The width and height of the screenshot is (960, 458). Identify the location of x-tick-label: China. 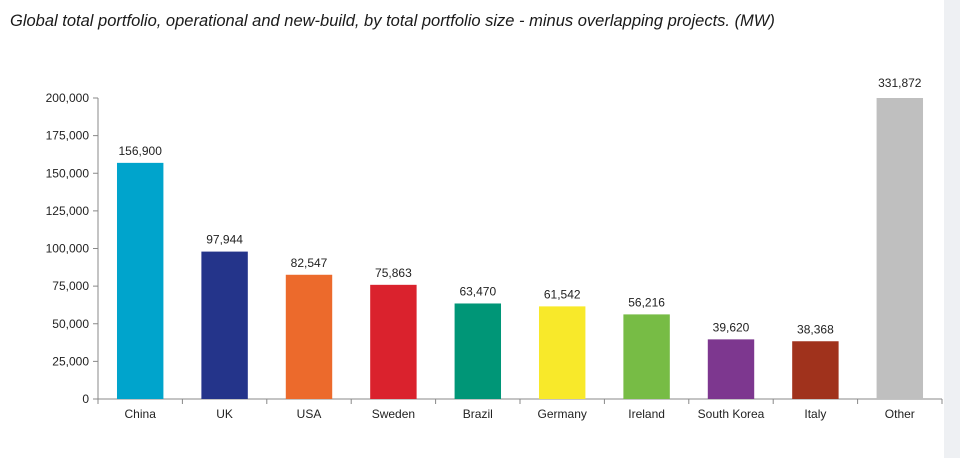
(141, 414).